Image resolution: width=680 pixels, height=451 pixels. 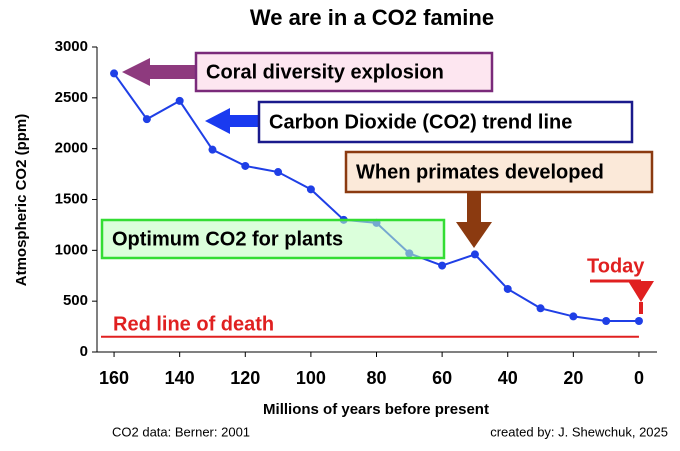 I want to click on source-note: CO2 data: Berner: 2001, so click(x=181, y=431).